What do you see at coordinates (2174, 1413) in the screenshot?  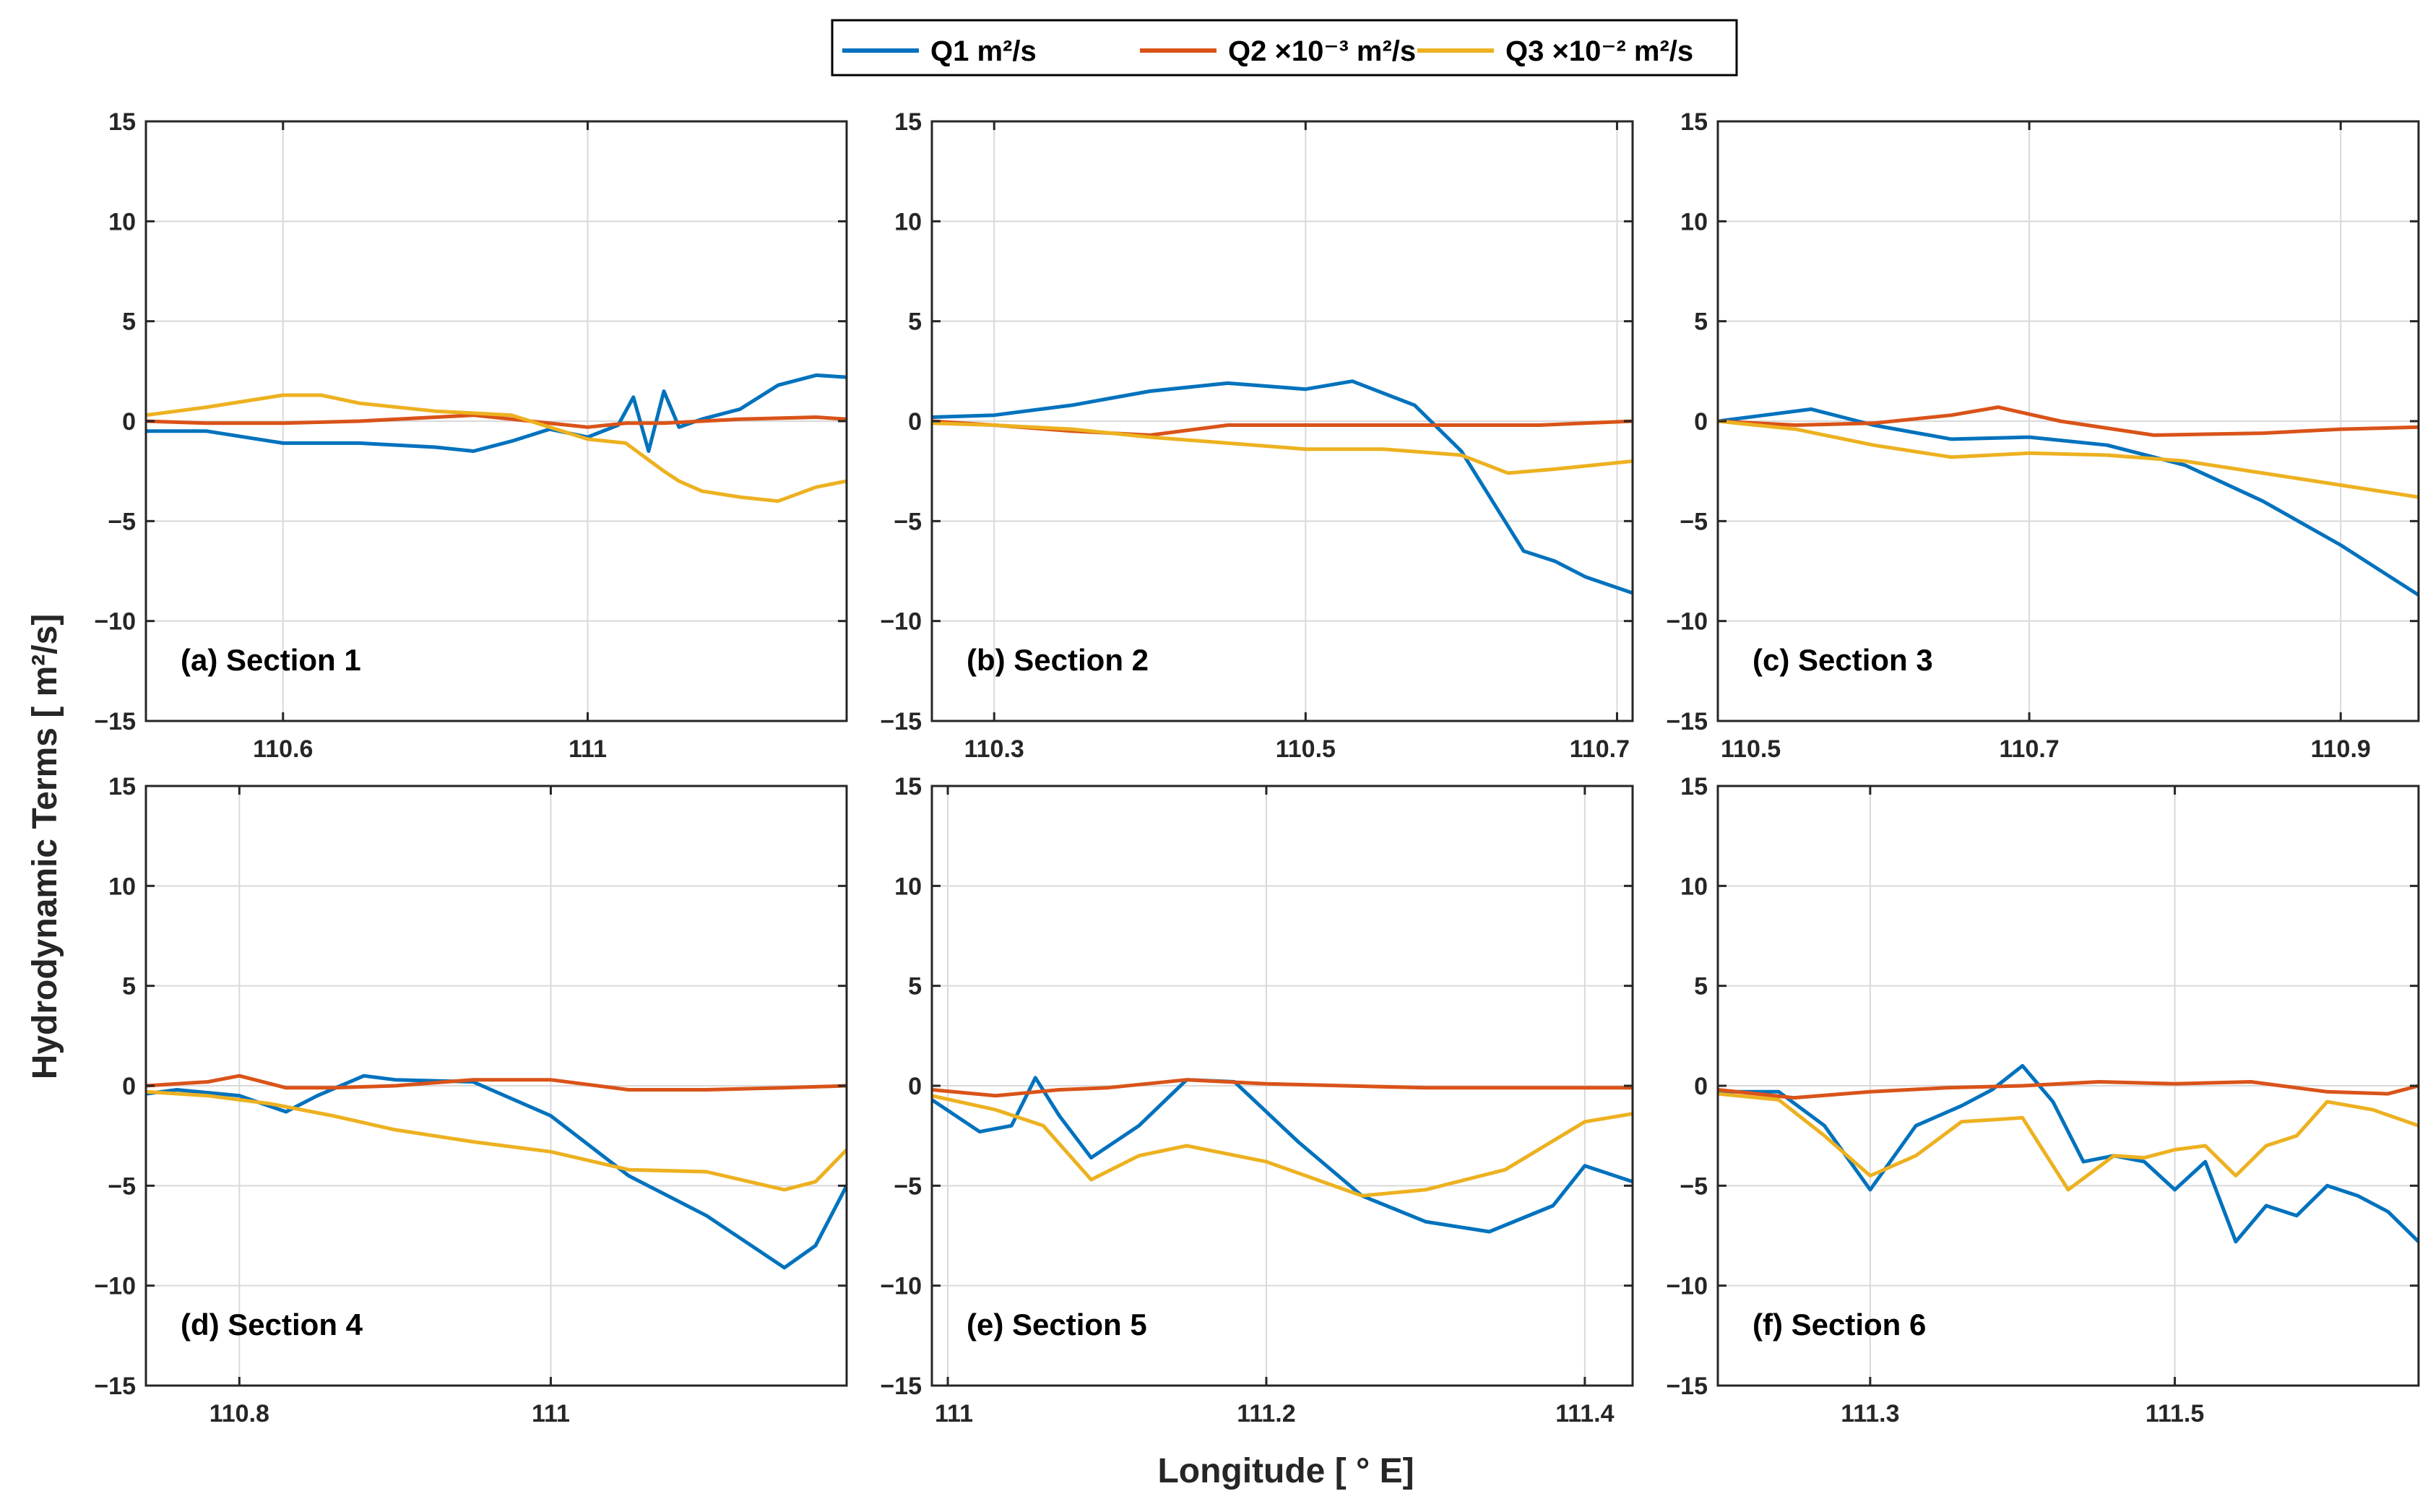 I see `x-tick-label: 111.5` at bounding box center [2174, 1413].